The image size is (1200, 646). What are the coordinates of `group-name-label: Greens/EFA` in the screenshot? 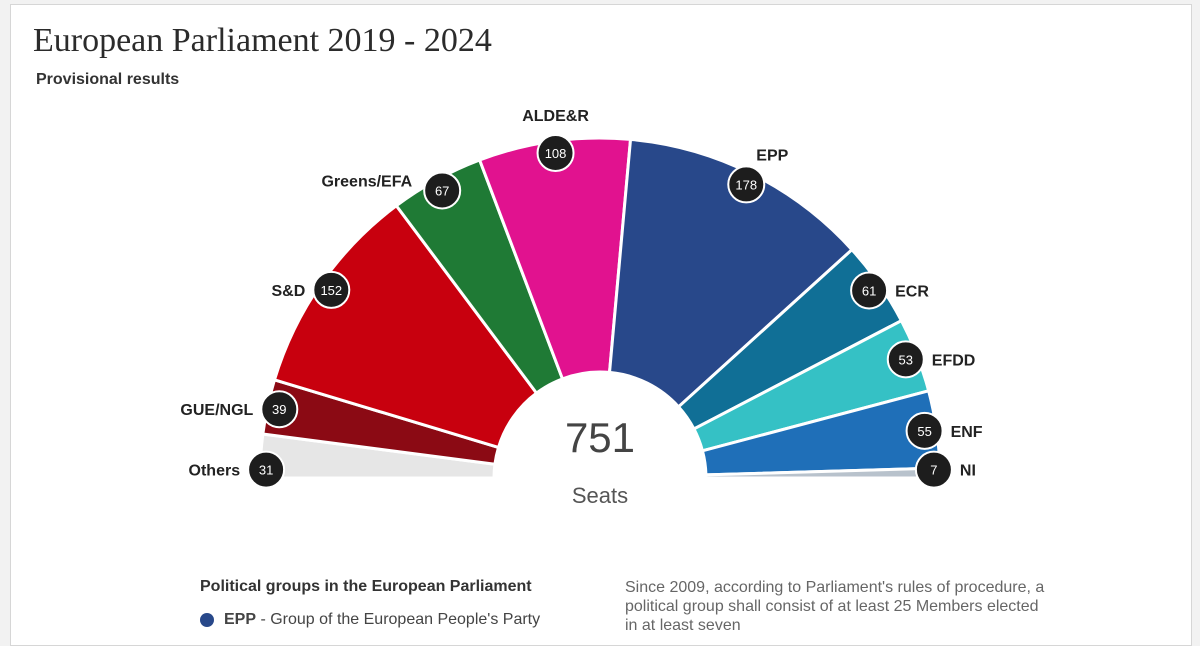 It's located at (366, 181).